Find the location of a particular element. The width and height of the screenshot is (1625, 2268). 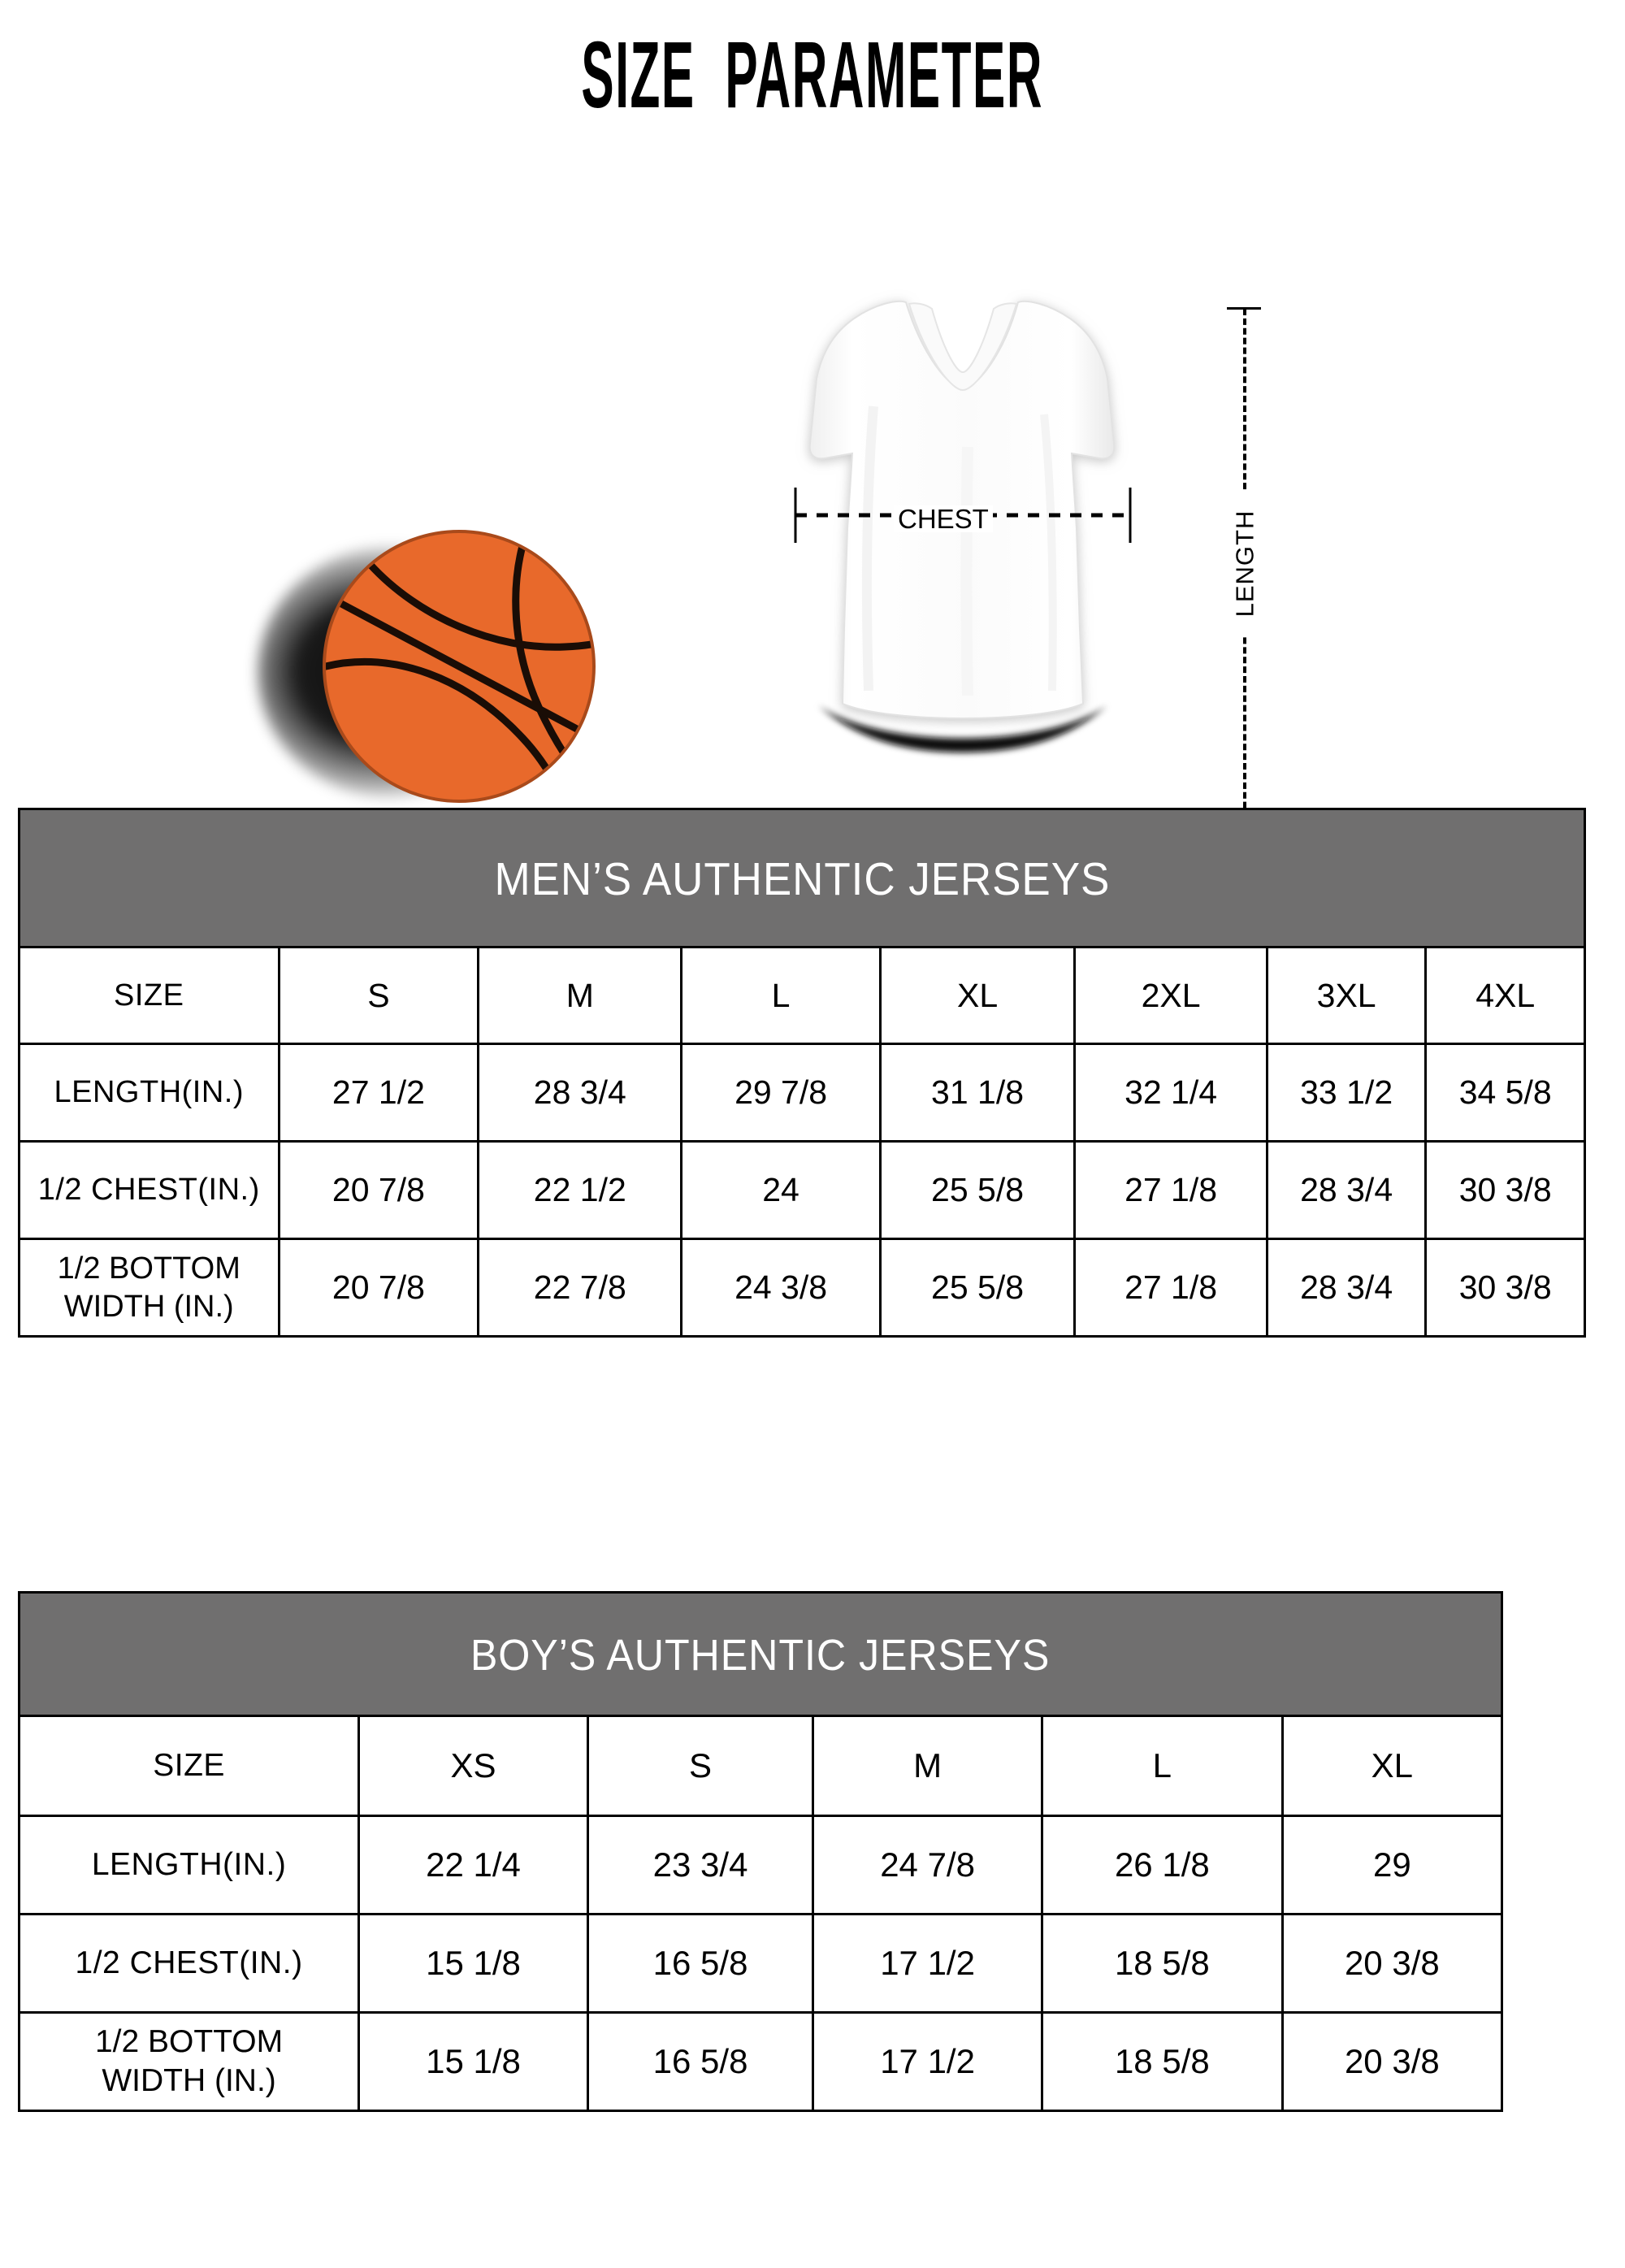

cell-bottom-xl: 20 3/8 is located at coordinates (1392, 2061).